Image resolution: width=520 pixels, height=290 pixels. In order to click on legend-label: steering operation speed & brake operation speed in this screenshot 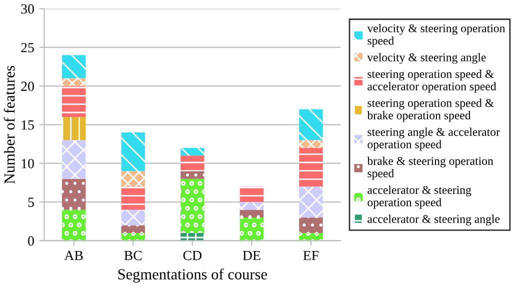, I will do `click(430, 110)`.